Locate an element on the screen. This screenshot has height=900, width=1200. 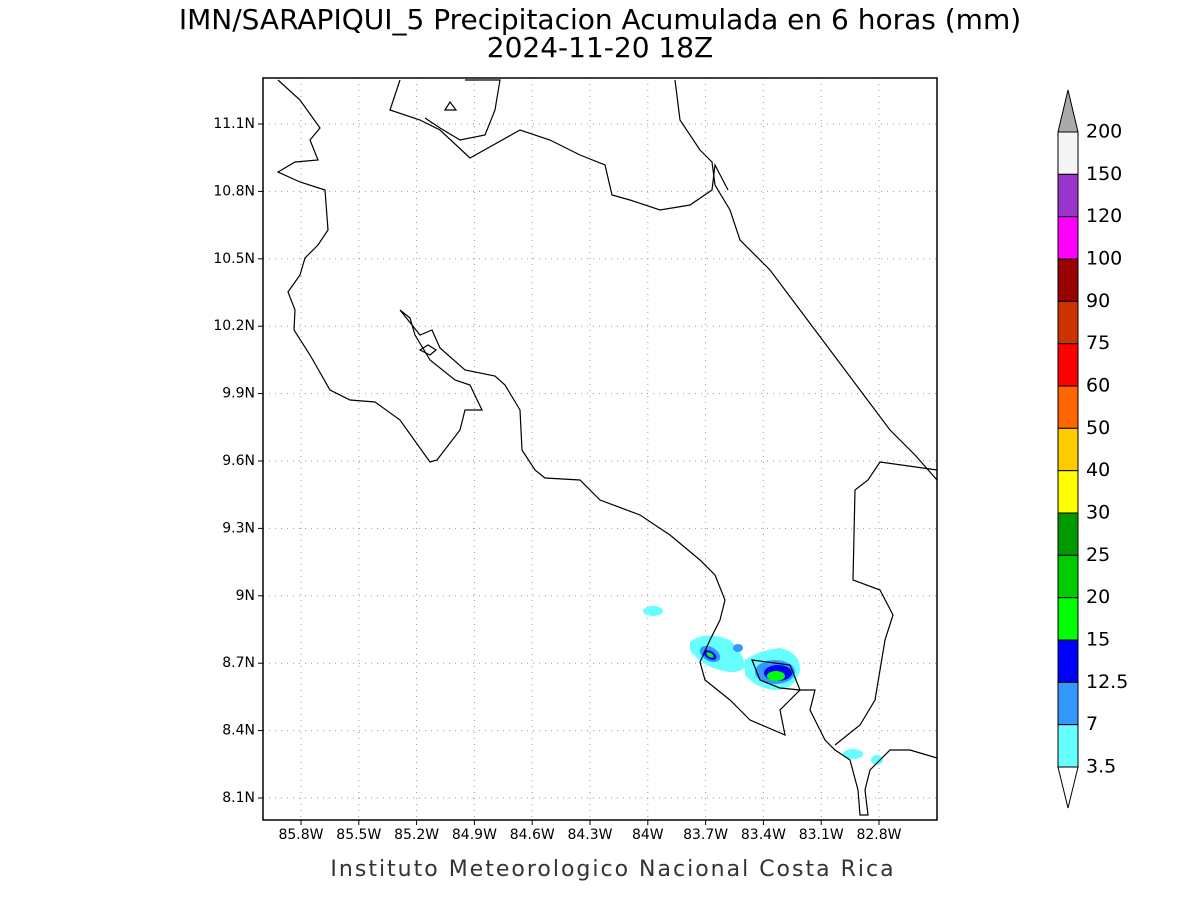
lon-label: 85.8W is located at coordinates (300, 835).